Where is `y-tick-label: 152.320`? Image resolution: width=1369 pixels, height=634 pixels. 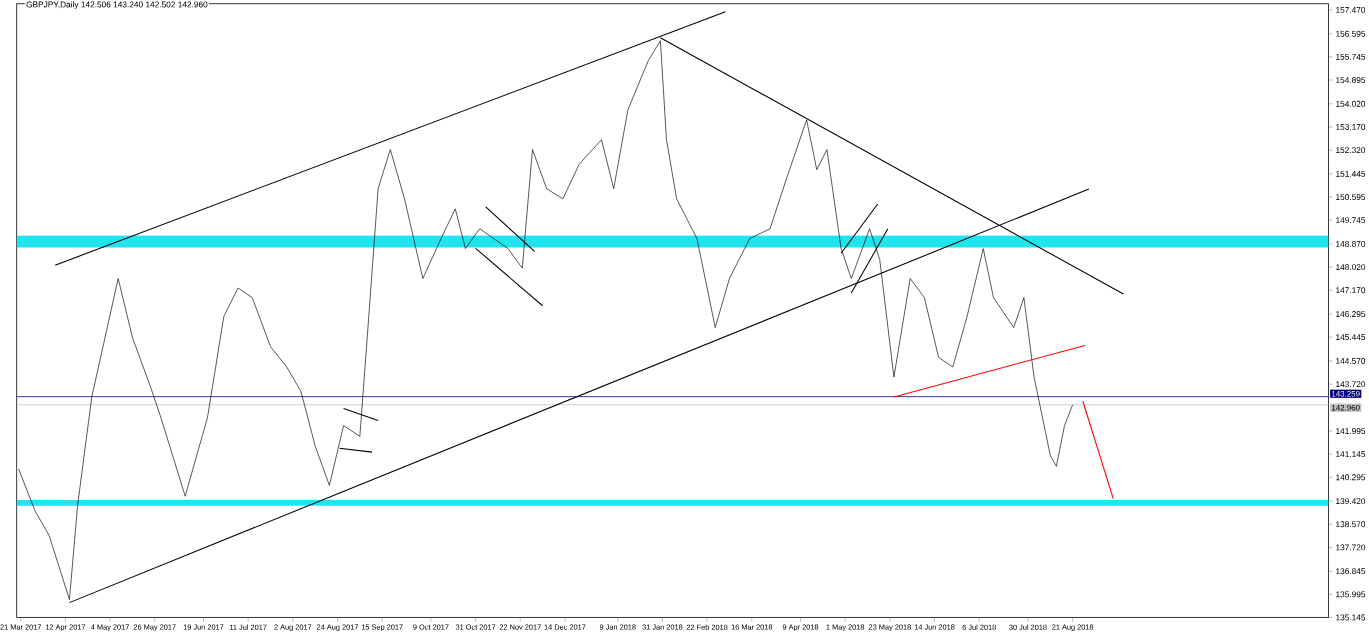 y-tick-label: 152.320 is located at coordinates (1351, 150).